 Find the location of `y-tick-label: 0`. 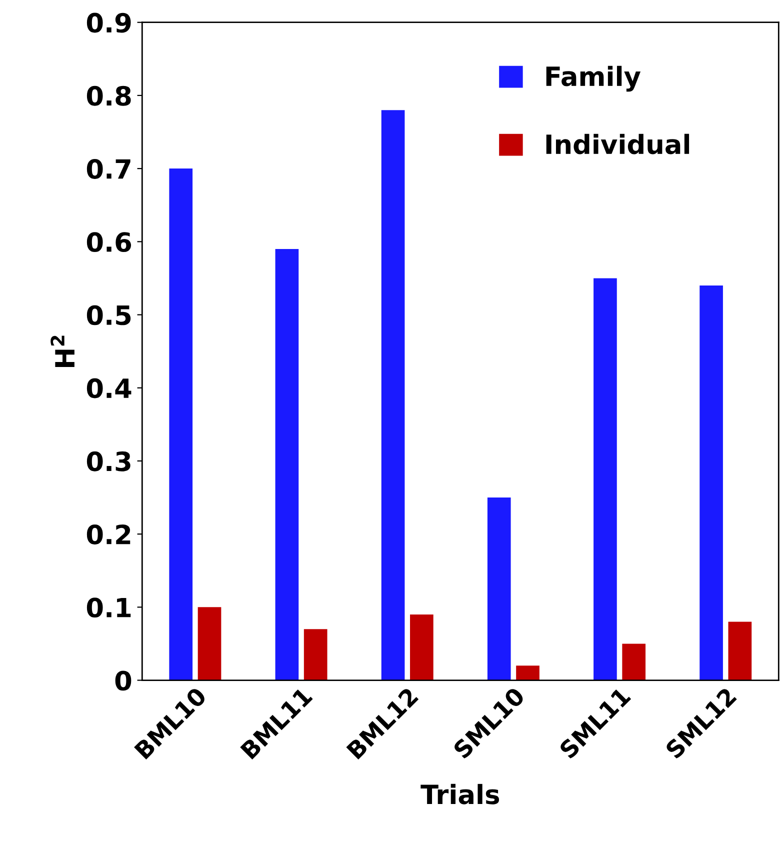

y-tick-label: 0 is located at coordinates (123, 680).